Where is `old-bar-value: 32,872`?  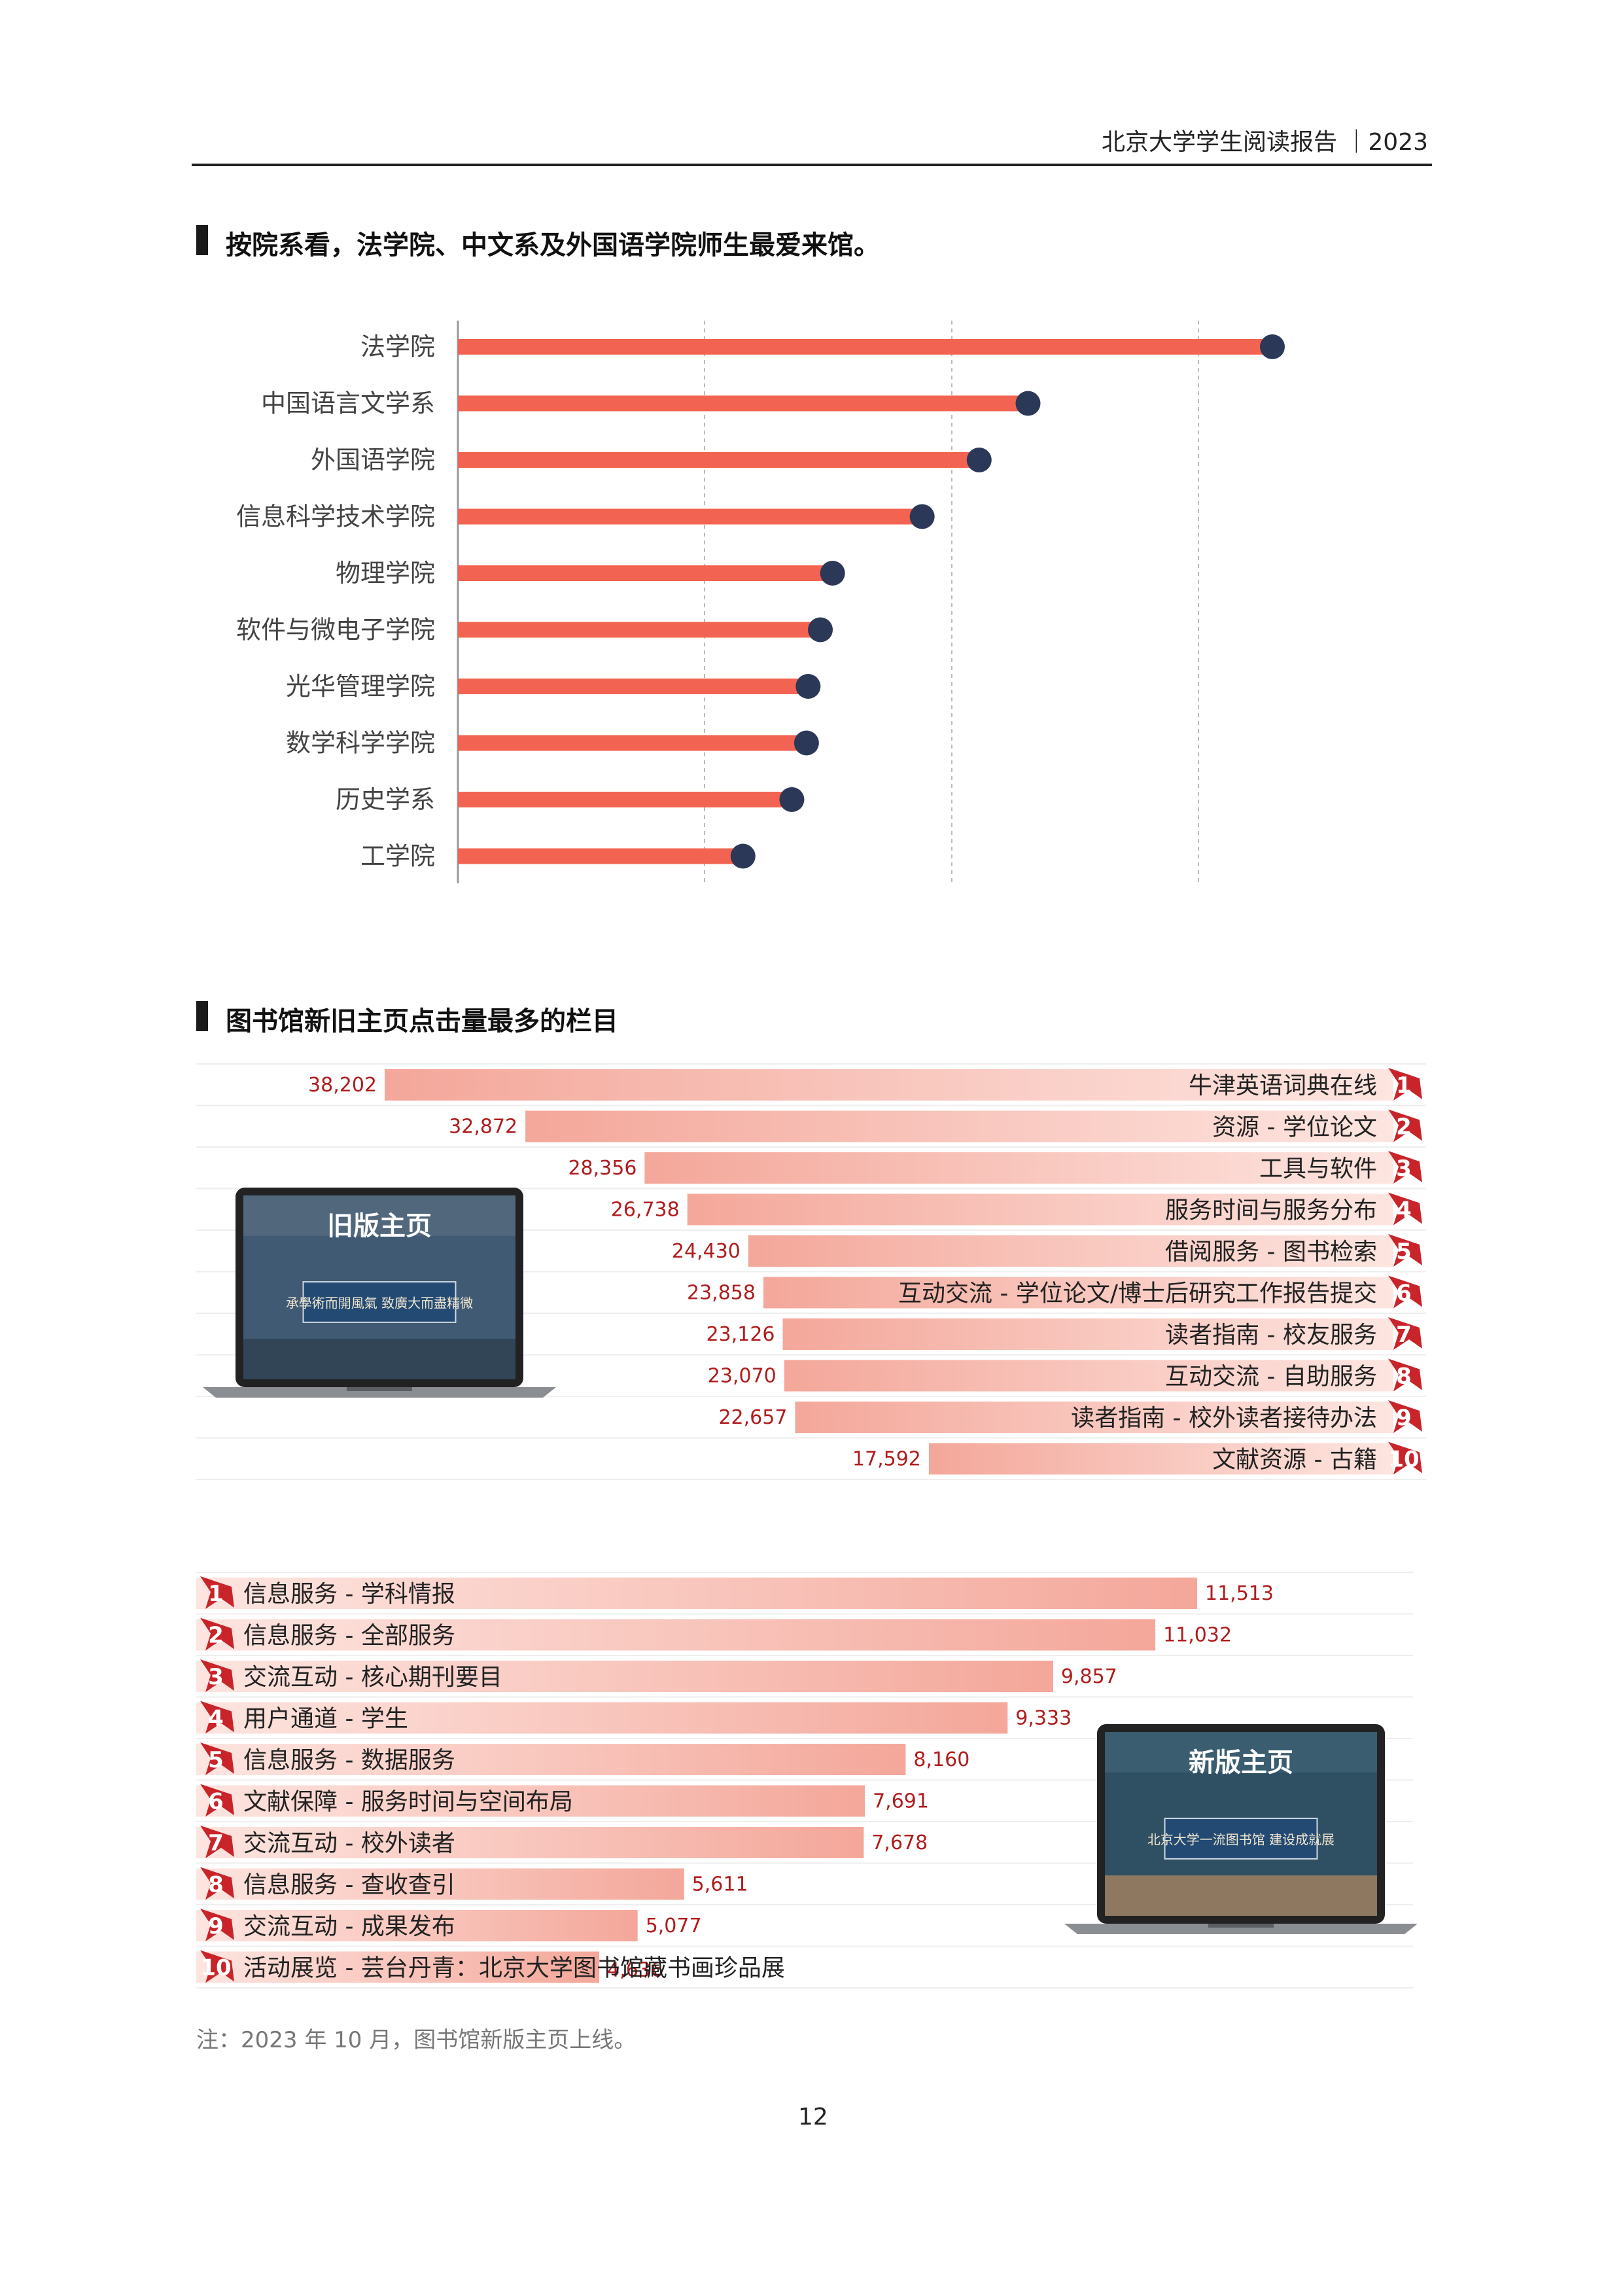 old-bar-value: 32,872 is located at coordinates (483, 1127).